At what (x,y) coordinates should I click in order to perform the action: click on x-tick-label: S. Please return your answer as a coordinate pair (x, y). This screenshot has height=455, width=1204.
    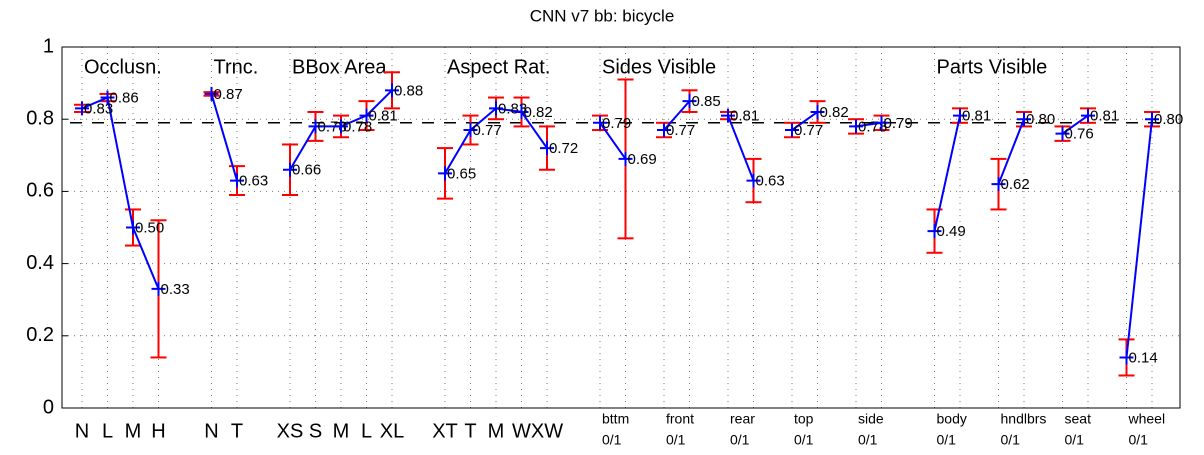
    Looking at the image, I should click on (315, 431).